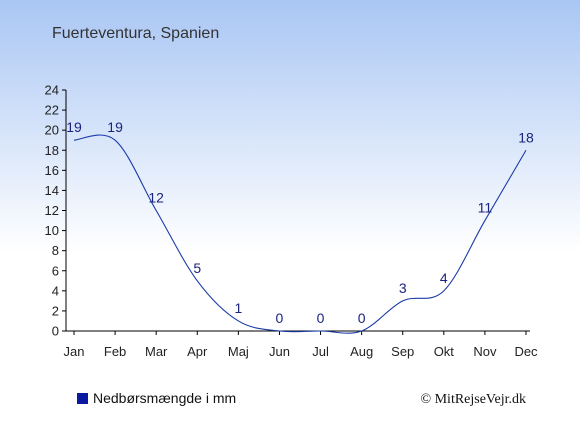  I want to click on y-tick-label: 10, so click(52, 230).